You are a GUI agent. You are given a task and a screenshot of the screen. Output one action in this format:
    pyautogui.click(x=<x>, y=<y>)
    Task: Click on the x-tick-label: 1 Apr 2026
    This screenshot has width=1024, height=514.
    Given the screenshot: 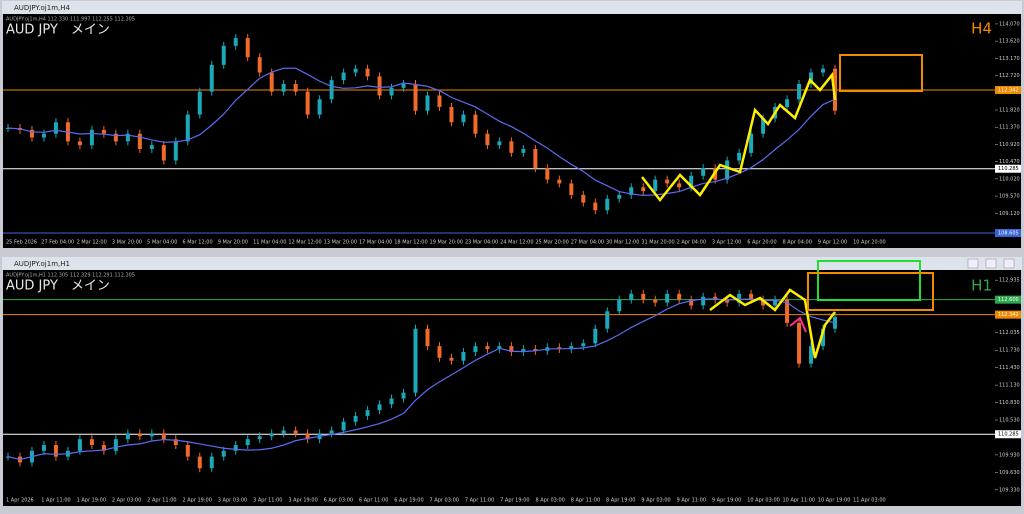 What is the action you would take?
    pyautogui.click(x=20, y=501)
    